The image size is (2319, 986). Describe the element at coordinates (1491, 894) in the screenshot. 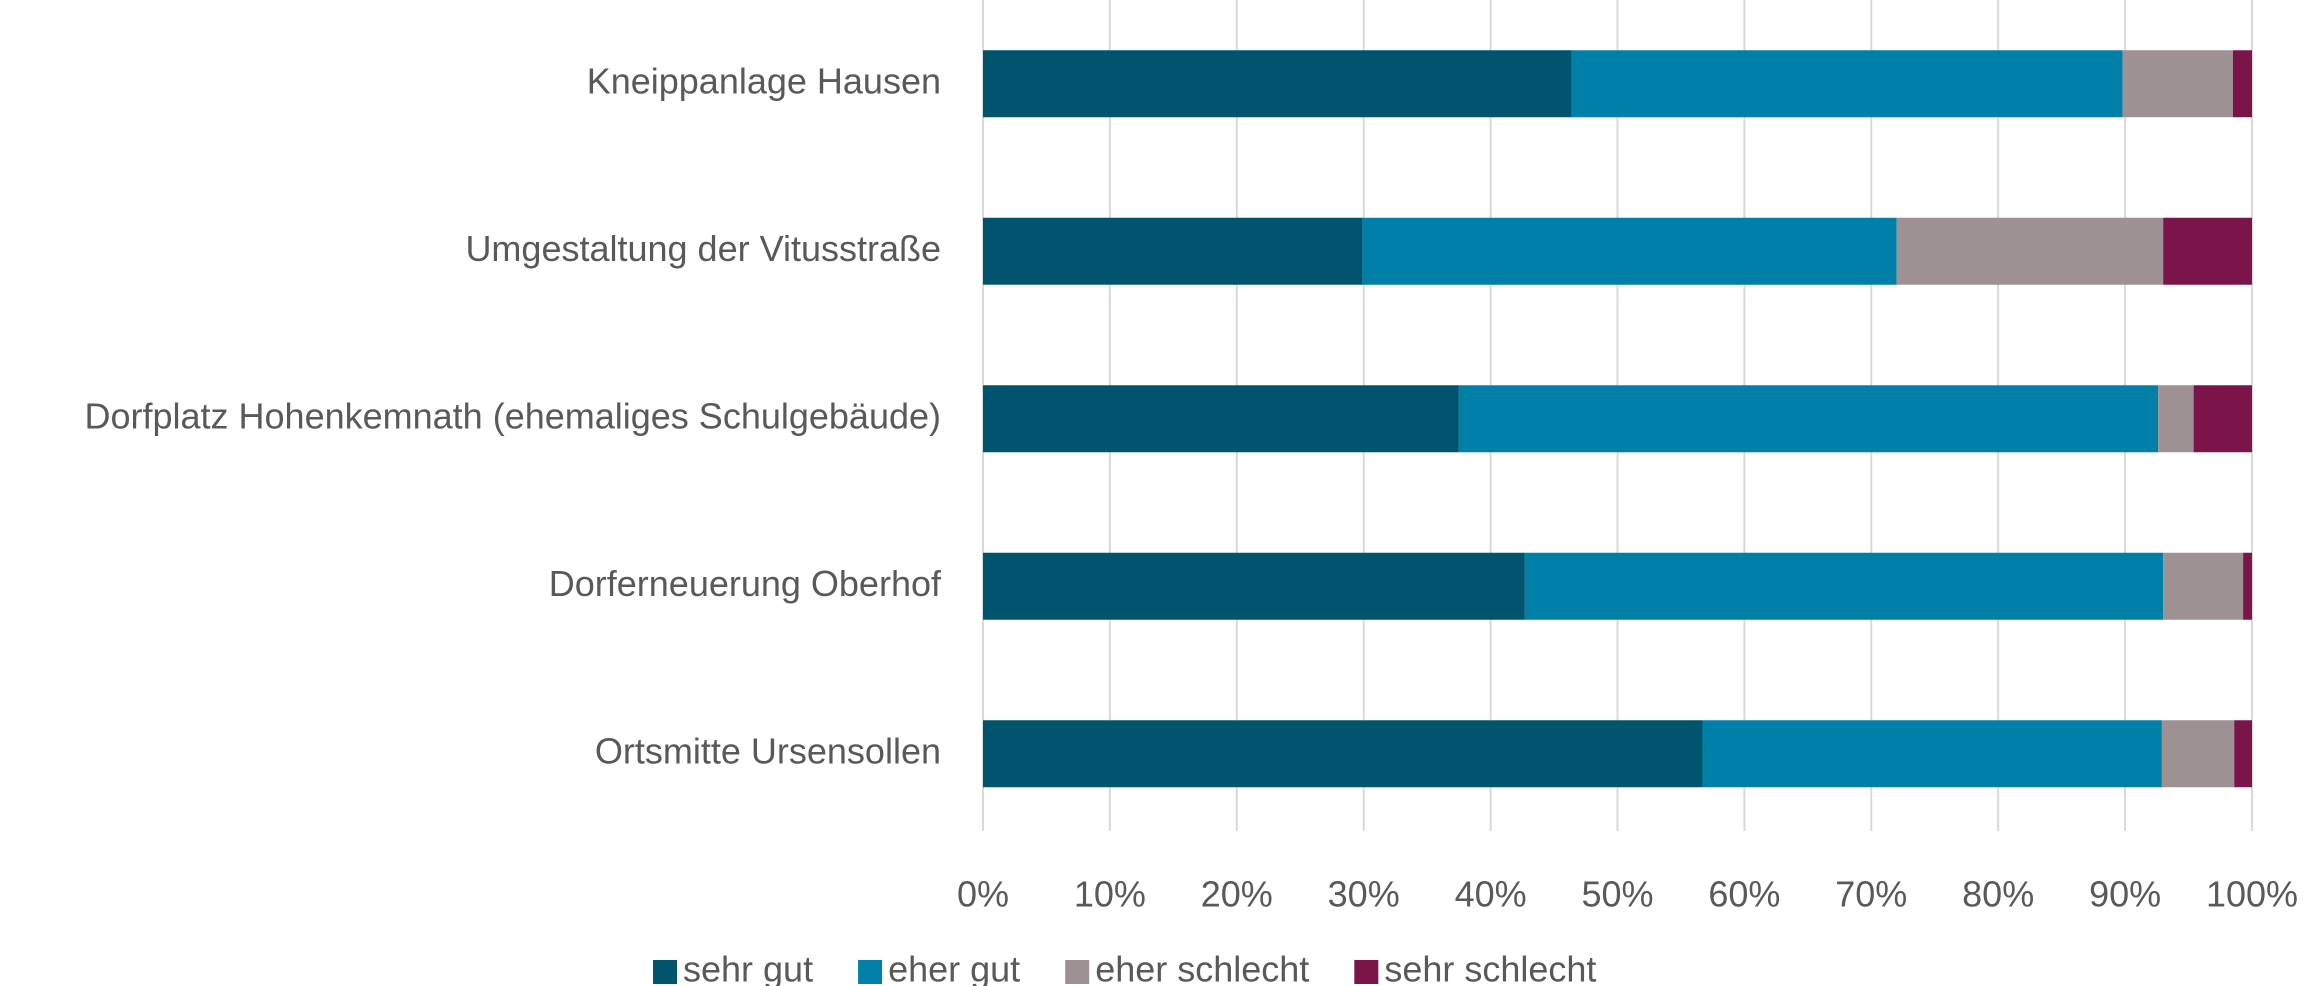

I see `x-tick-label: 40%` at that location.